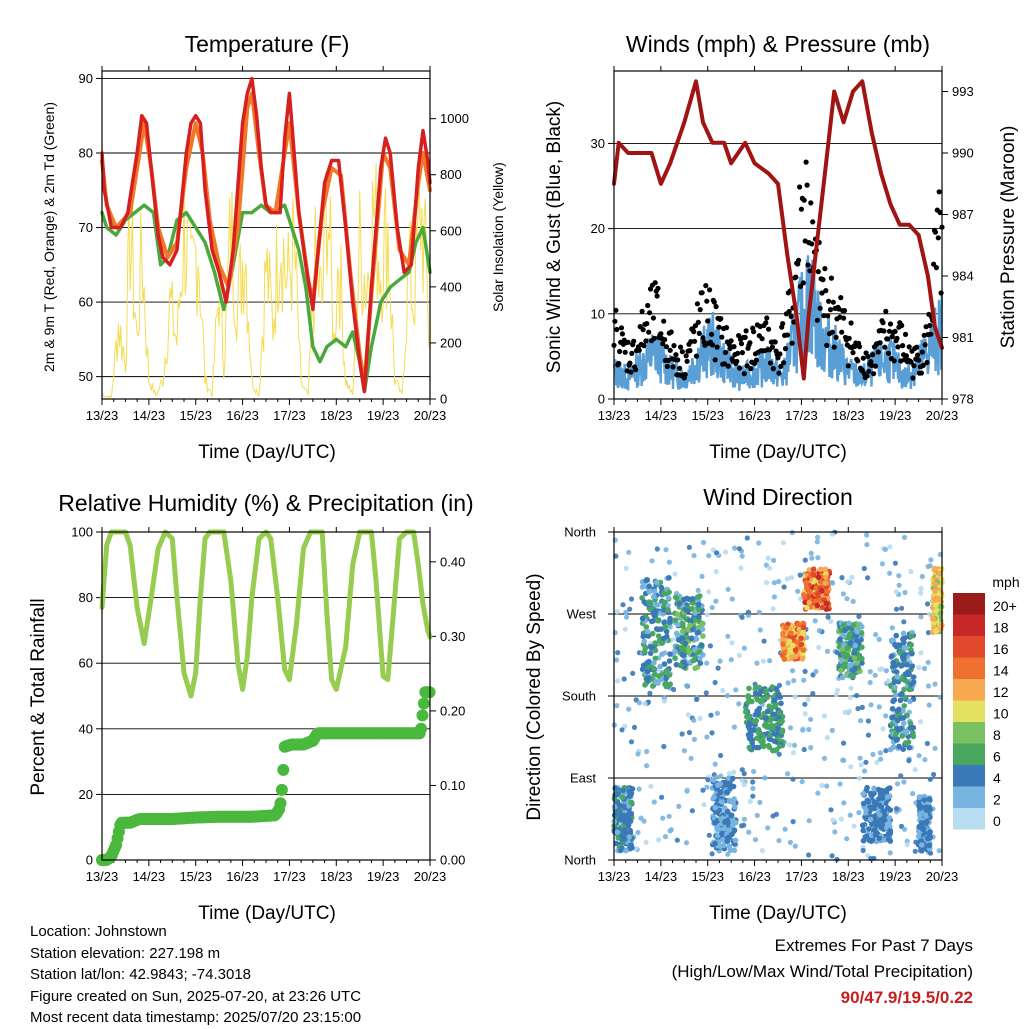 The height and width of the screenshot is (1029, 1024). What do you see at coordinates (614, 876) in the screenshot?
I see `x-tick-label: 13/23` at bounding box center [614, 876].